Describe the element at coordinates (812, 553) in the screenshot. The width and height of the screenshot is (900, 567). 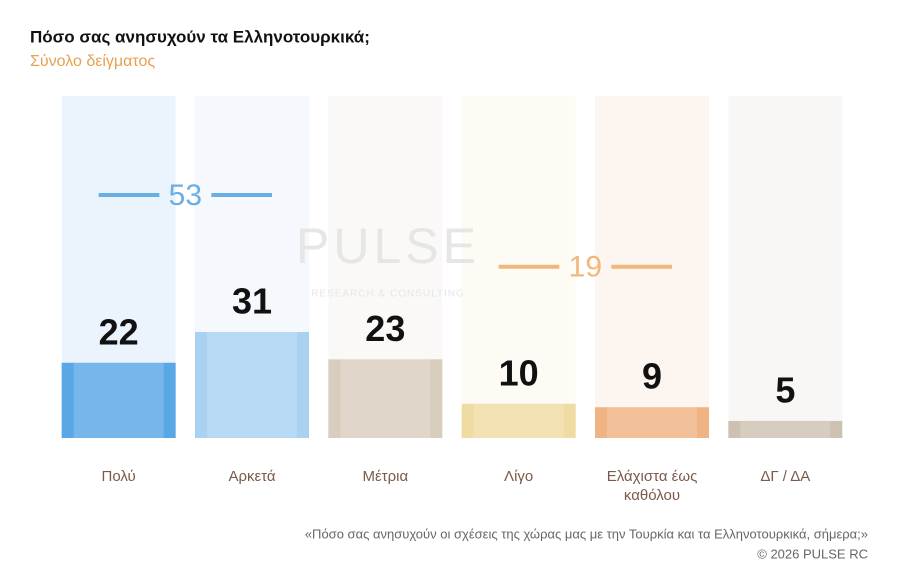
I see `copyright: © 2026 PULSE RC` at that location.